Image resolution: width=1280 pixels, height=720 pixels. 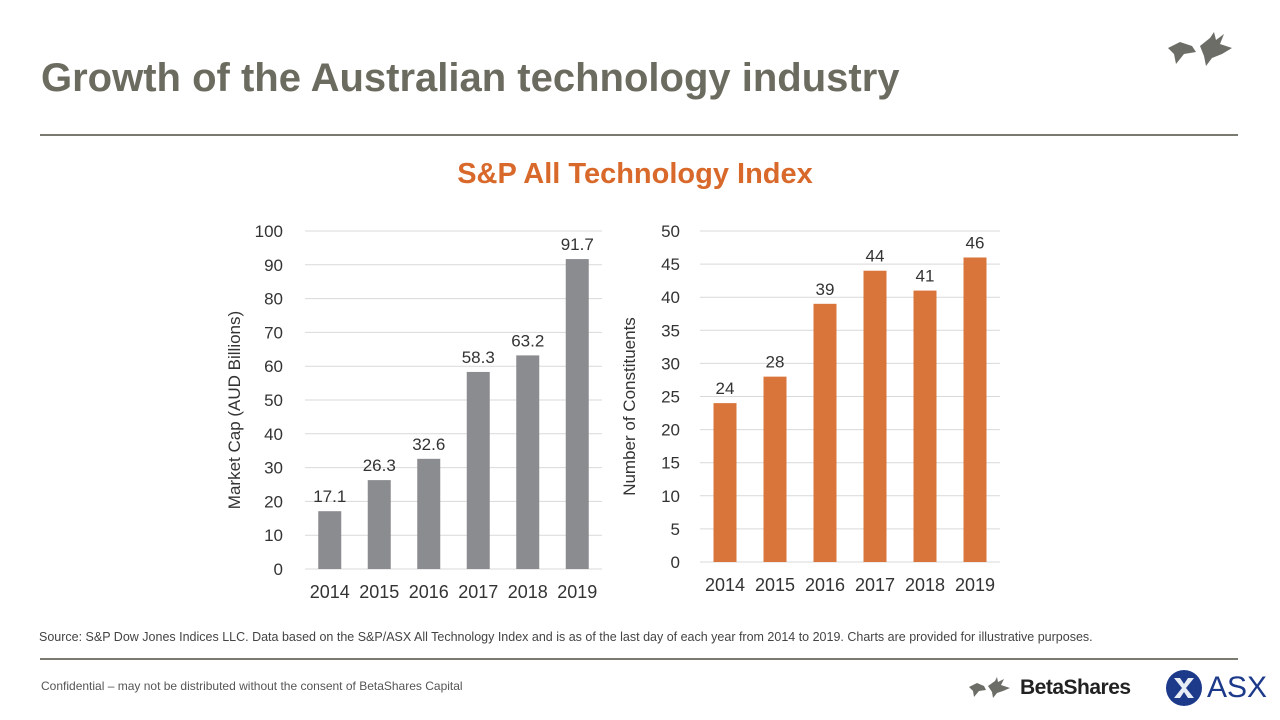 I want to click on asx-logo-text: ASX, so click(x=1237, y=687).